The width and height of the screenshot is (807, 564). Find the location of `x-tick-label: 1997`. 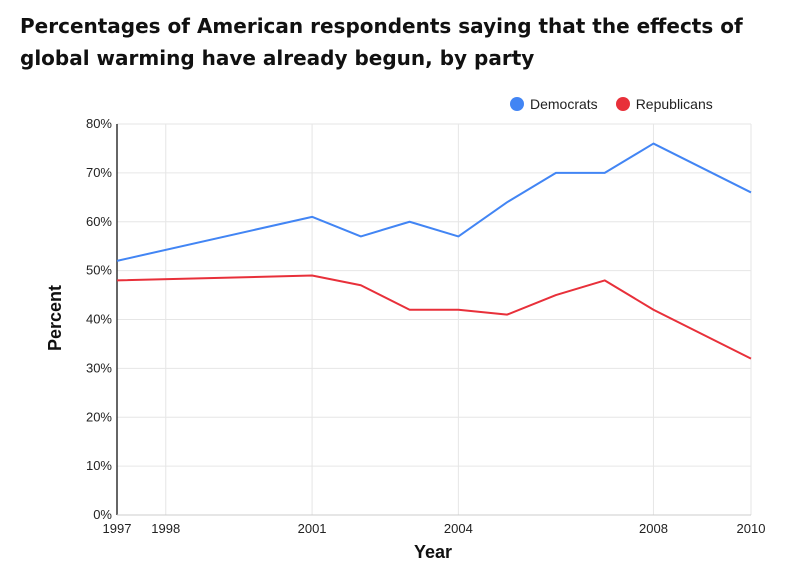

x-tick-label: 1997 is located at coordinates (117, 528).